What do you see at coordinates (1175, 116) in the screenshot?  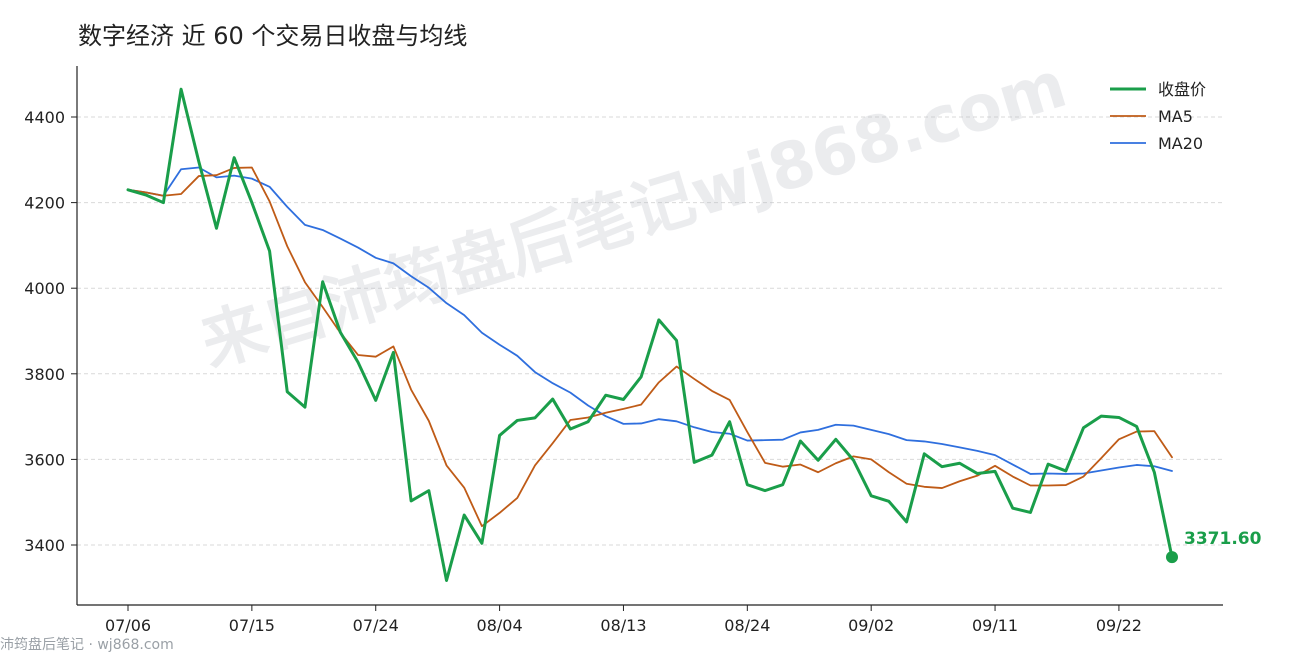 I see `legend-label: MA5` at bounding box center [1175, 116].